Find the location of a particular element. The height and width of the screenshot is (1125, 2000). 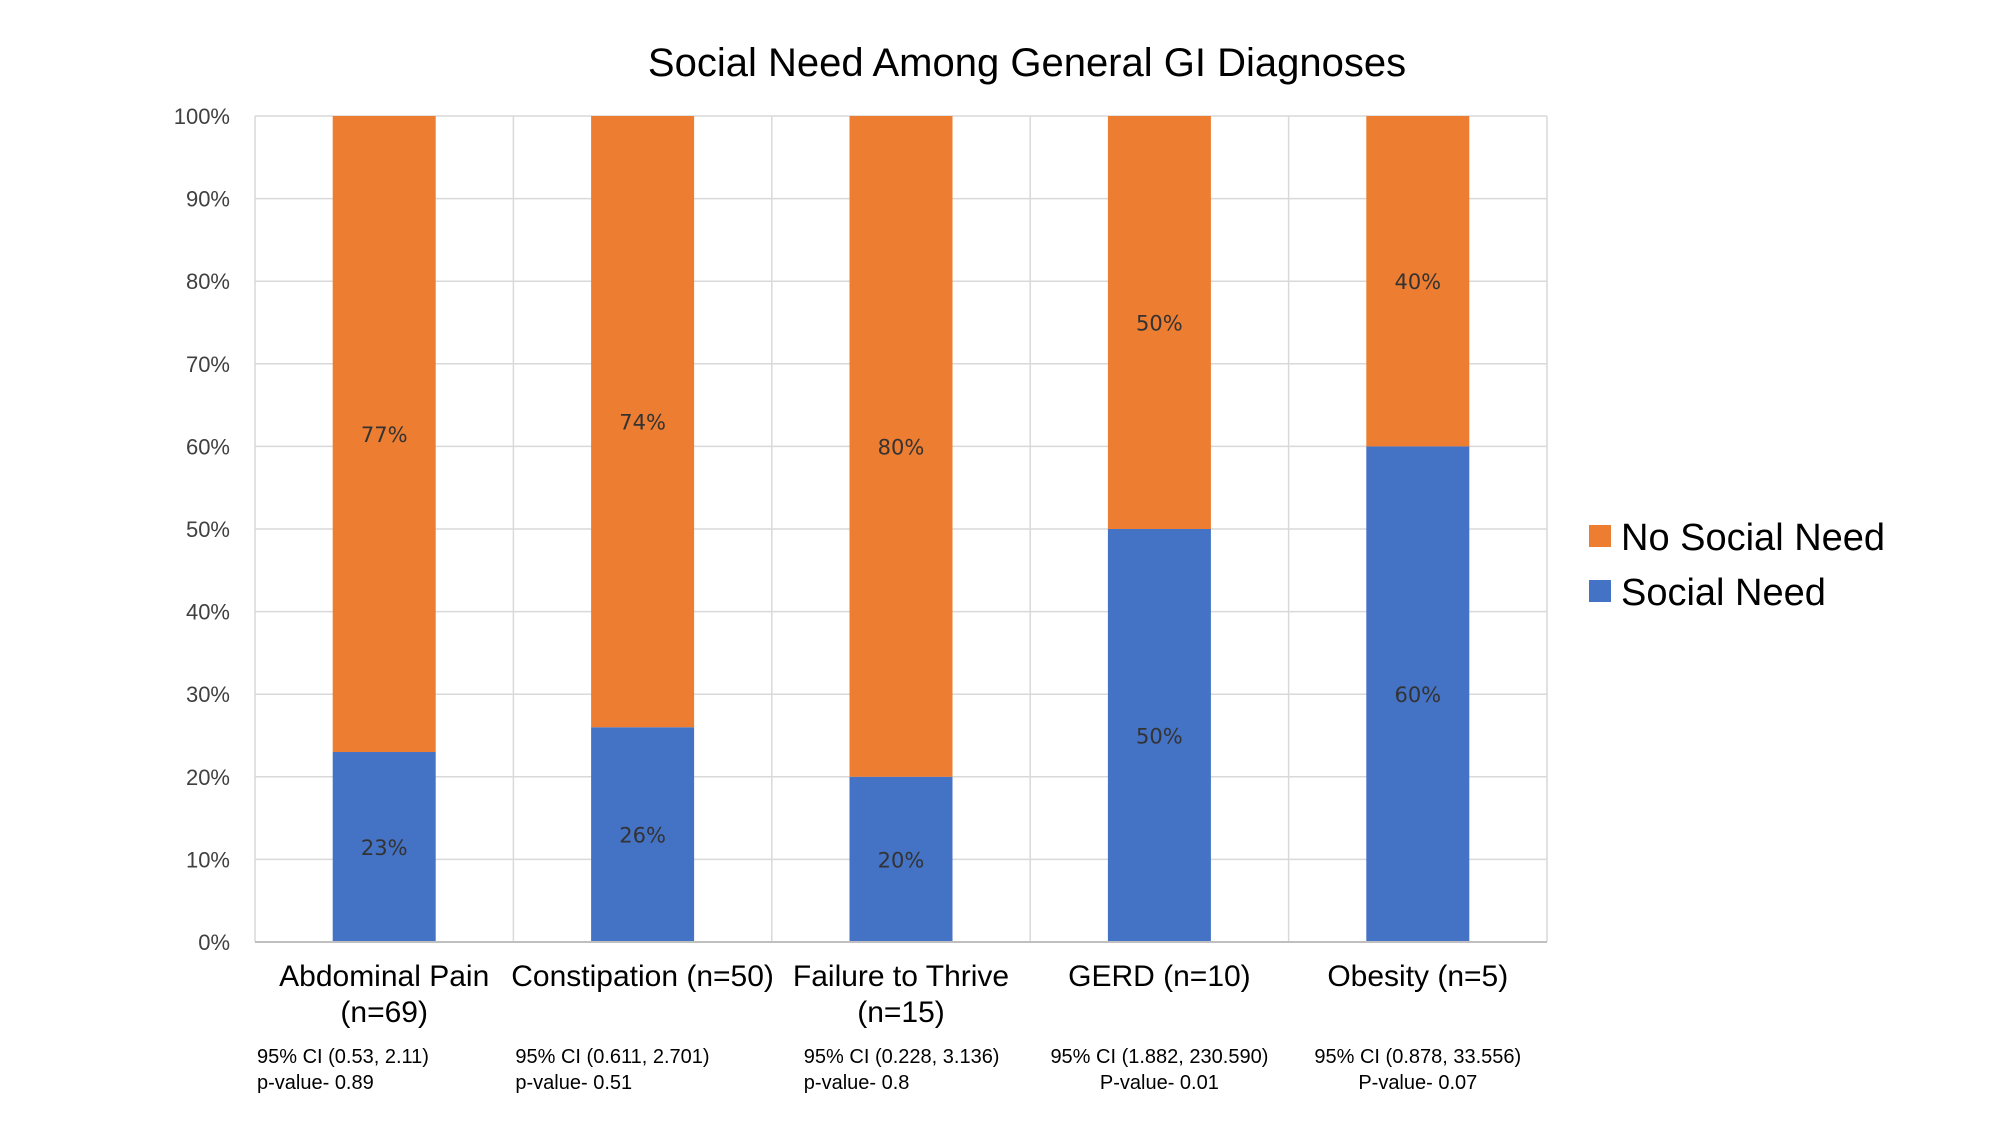

annotation-text: 95% CI (0.611, 2.701) is located at coordinates (612, 1057).